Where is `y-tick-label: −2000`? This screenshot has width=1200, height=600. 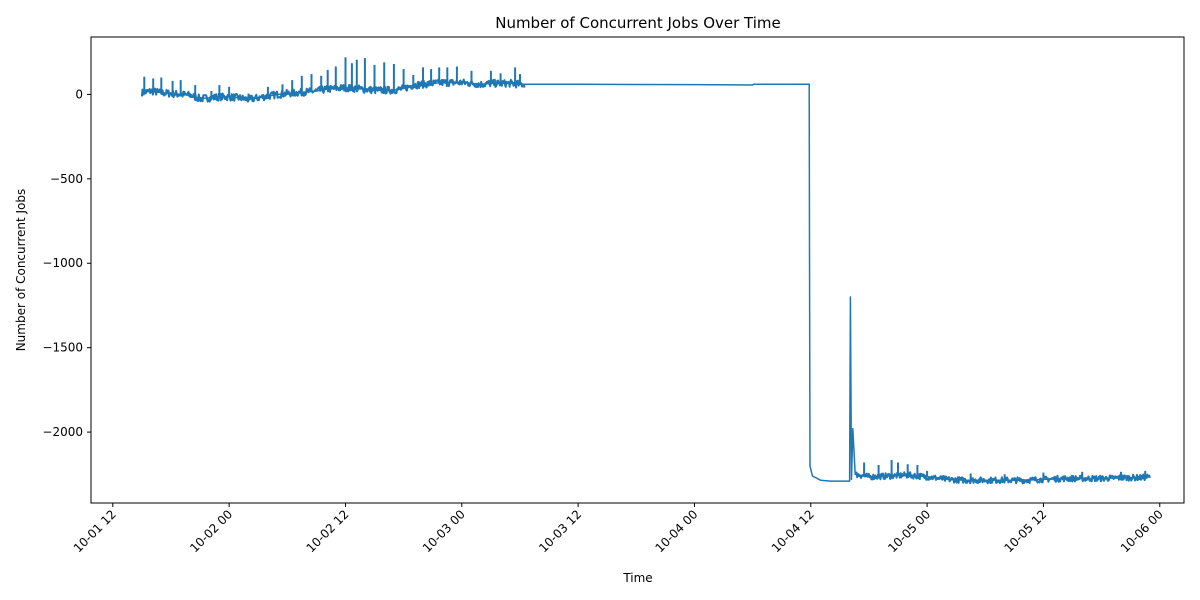
y-tick-label: −2000 is located at coordinates (62, 432).